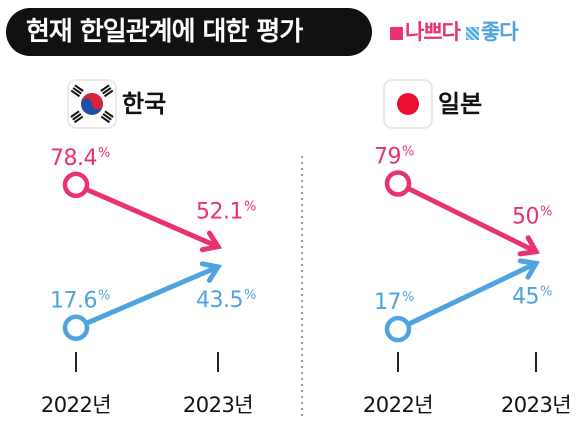 This screenshot has width=580, height=428. I want to click on legend-item-good: 좋다, so click(492, 32).